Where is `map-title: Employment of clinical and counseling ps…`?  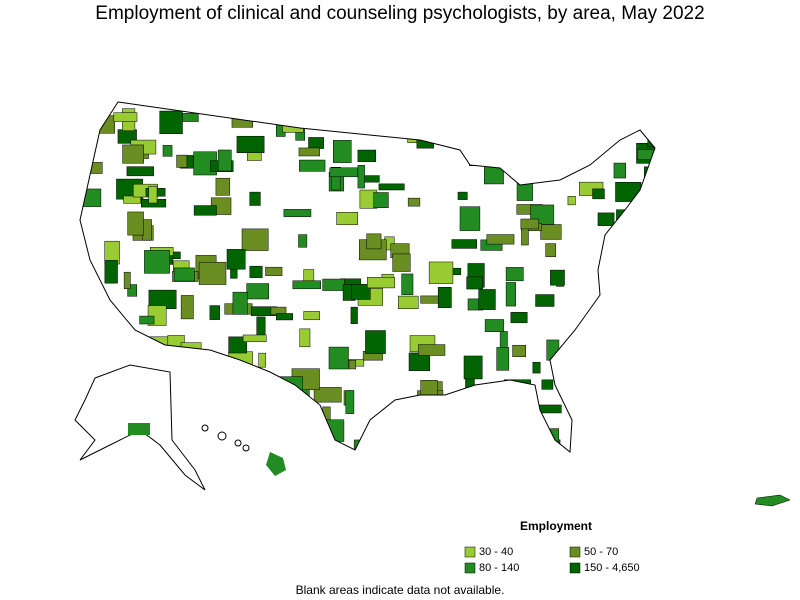
map-title: Employment of clinical and counseling ps… is located at coordinates (399, 13).